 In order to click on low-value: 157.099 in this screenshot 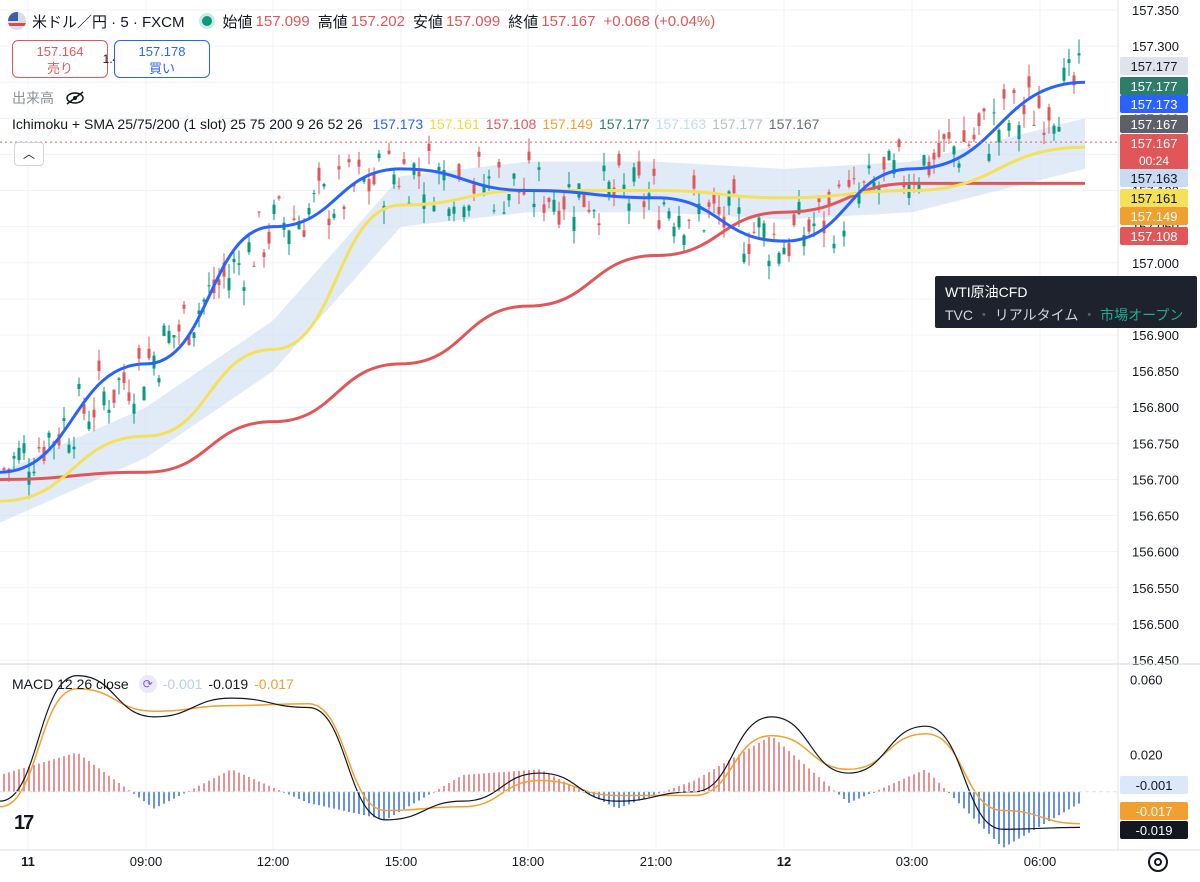, I will do `click(473, 21)`.